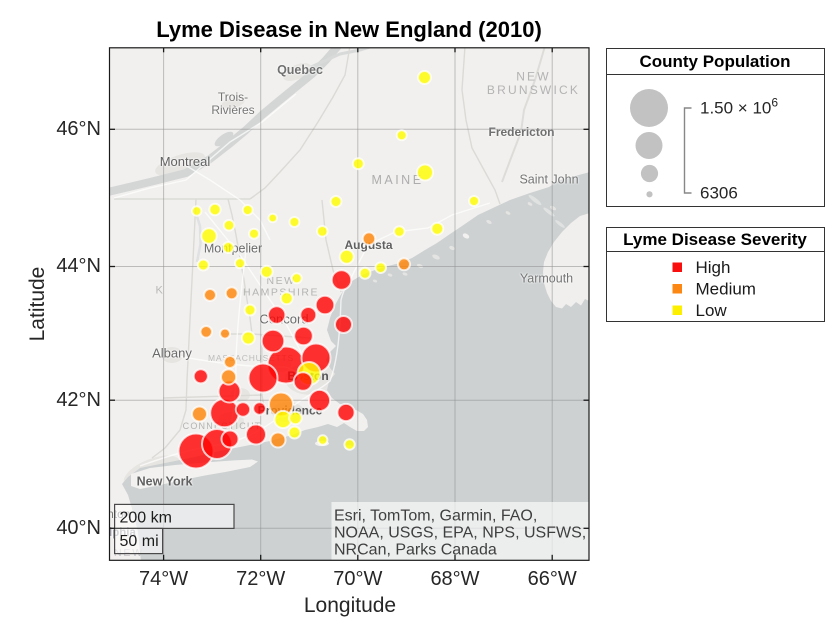  What do you see at coordinates (712, 267) in the screenshot?
I see `svg-text: High` at bounding box center [712, 267].